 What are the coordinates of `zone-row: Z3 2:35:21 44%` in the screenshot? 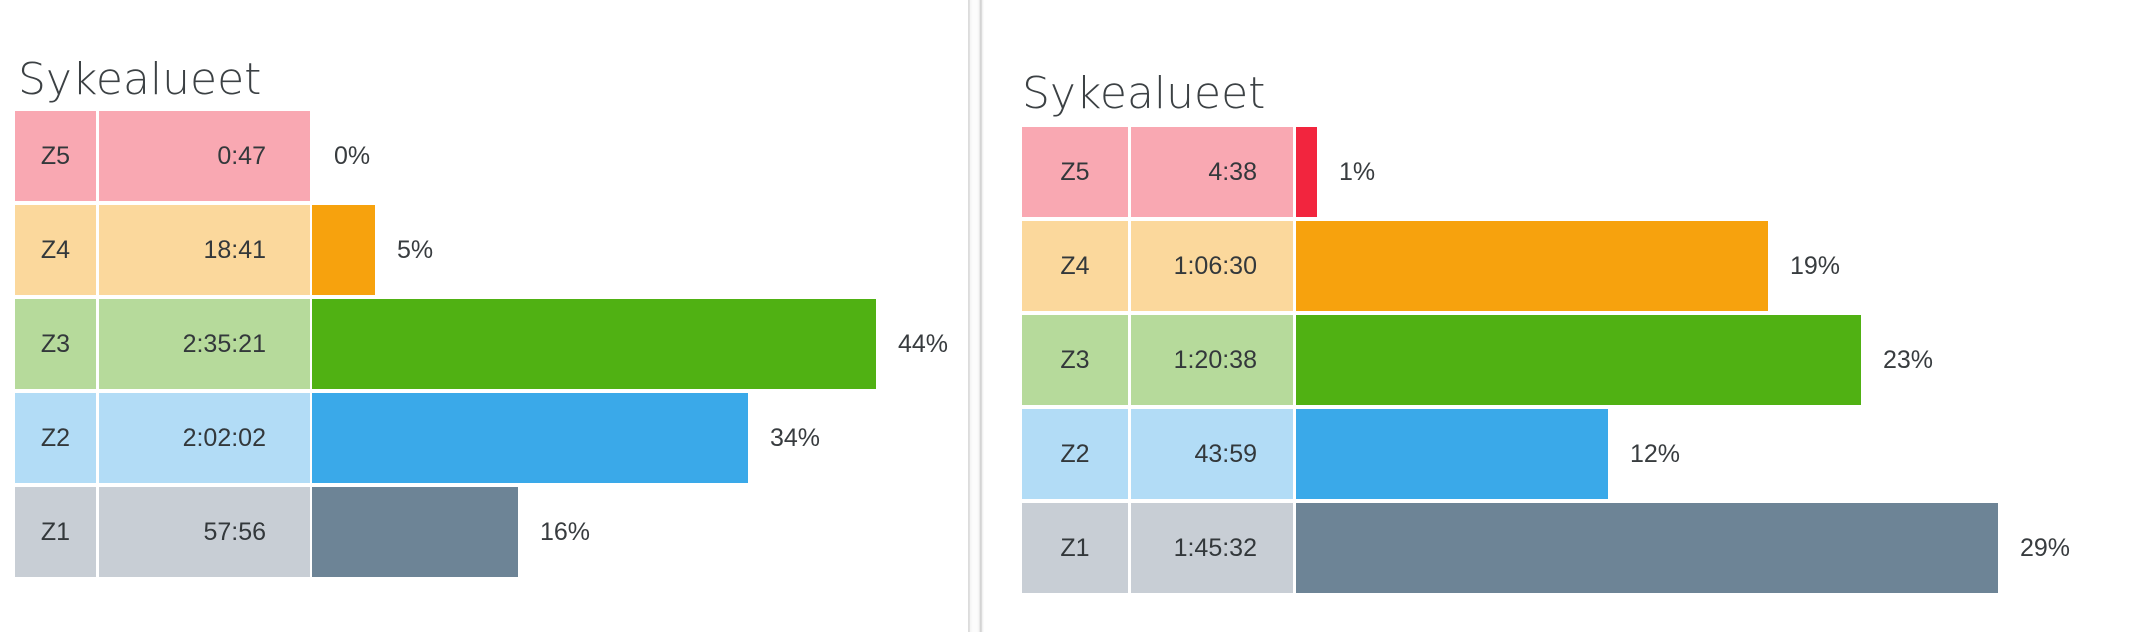 It's located at (481, 344).